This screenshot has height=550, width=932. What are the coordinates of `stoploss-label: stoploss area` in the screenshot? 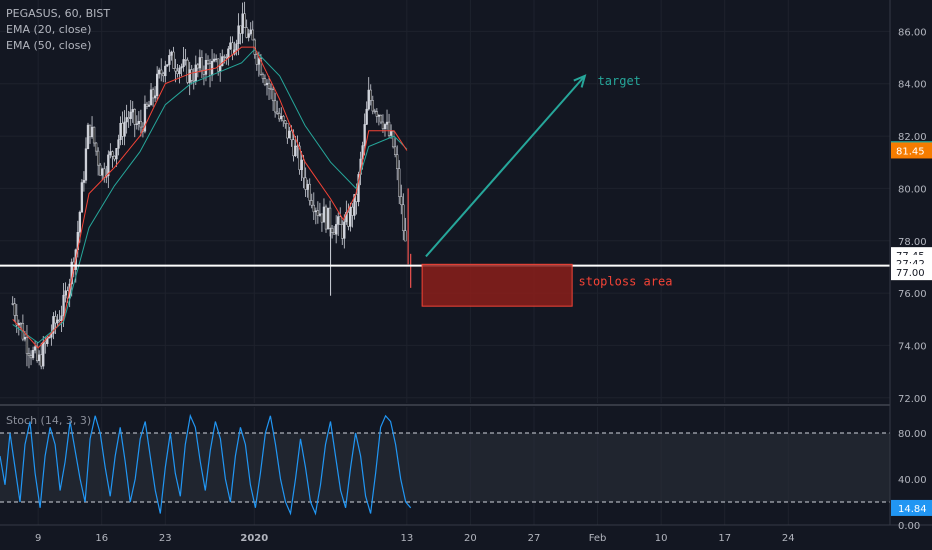 It's located at (626, 281).